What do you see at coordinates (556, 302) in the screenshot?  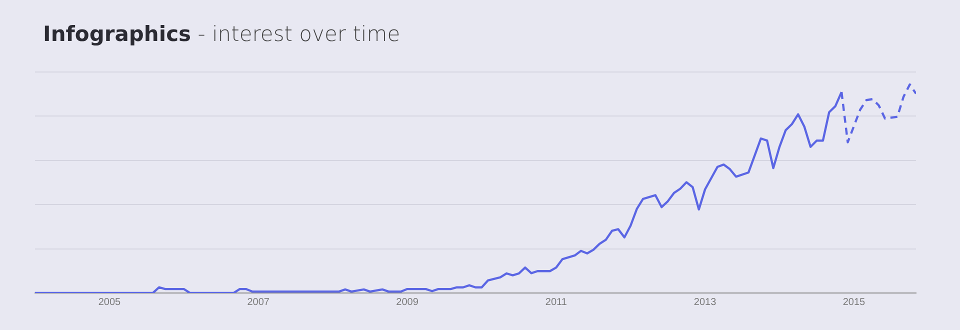 I see `x-tick-label: 2011` at bounding box center [556, 302].